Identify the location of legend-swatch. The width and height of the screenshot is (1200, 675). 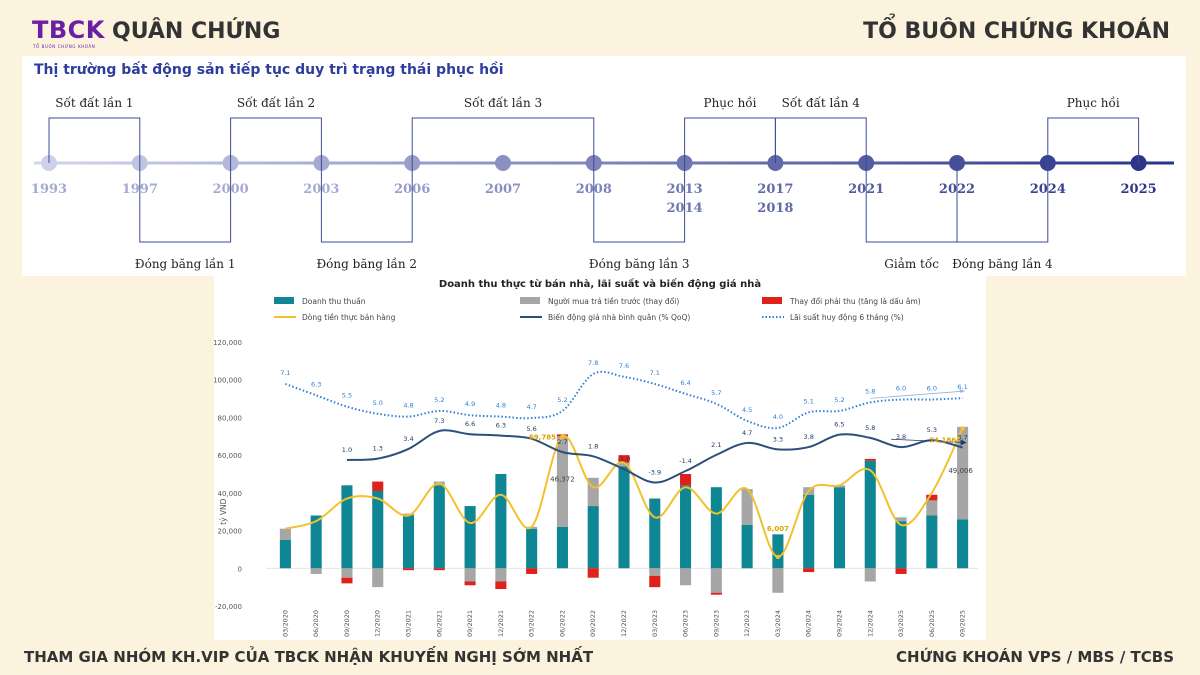
(772, 300).